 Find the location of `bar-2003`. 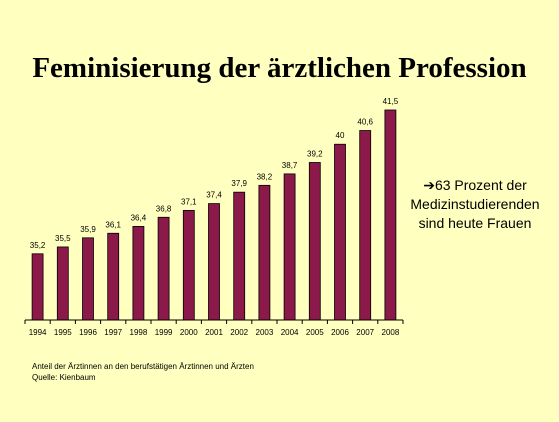

bar-2003 is located at coordinates (264, 252).